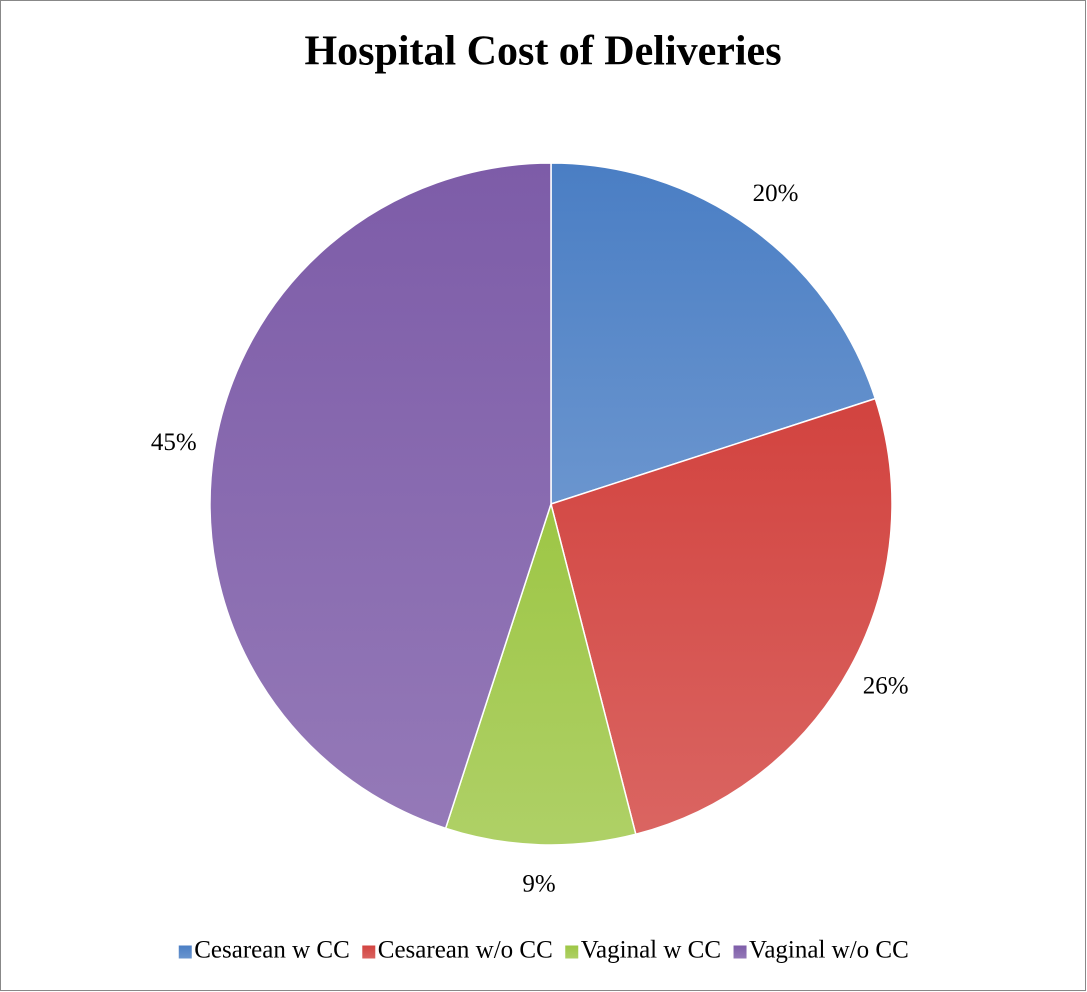 This screenshot has height=992, width=1087. What do you see at coordinates (174, 442) in the screenshot?
I see `data-label: 45%` at bounding box center [174, 442].